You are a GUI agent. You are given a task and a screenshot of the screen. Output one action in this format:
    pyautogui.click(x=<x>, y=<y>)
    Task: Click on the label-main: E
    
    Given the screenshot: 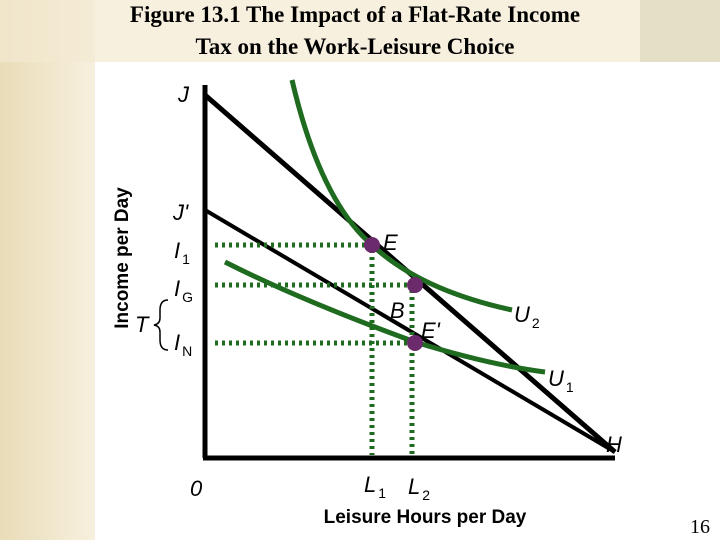 What is the action you would take?
    pyautogui.click(x=390, y=242)
    